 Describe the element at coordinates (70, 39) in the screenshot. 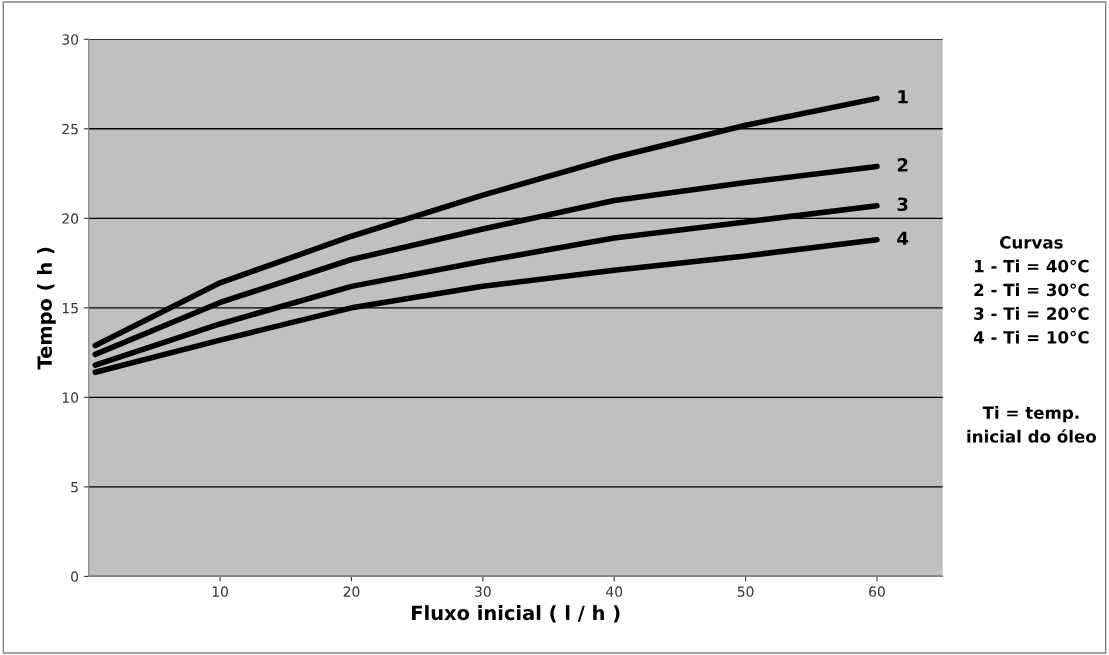

I see `y-tick-label: 30` at that location.